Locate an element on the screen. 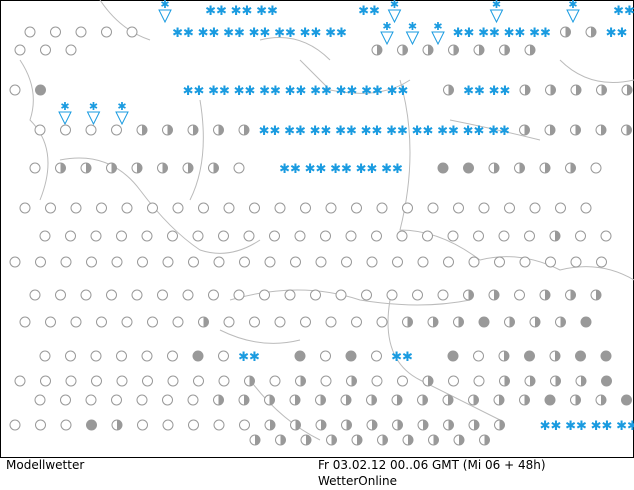 The height and width of the screenshot is (490, 634). footer-brand: WetterOnline is located at coordinates (357, 481).